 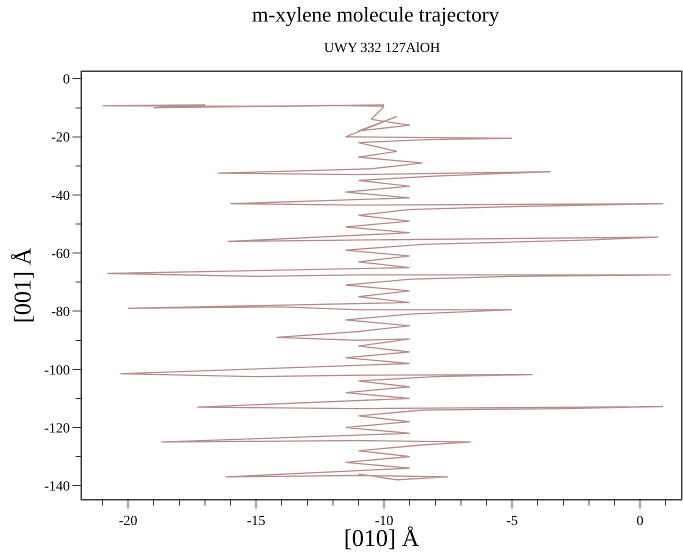 I want to click on y-tick-label: -20, so click(x=60, y=138).